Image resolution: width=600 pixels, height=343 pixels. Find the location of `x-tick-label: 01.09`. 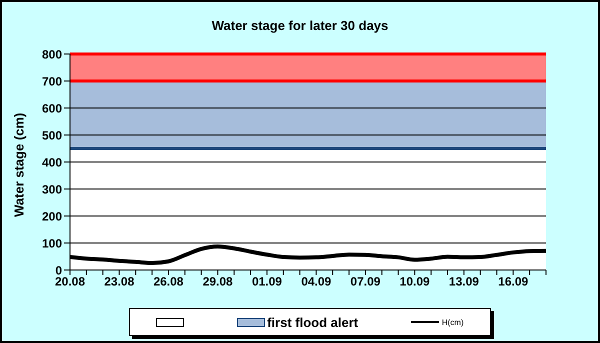

x-tick-label: 01.09 is located at coordinates (267, 281).